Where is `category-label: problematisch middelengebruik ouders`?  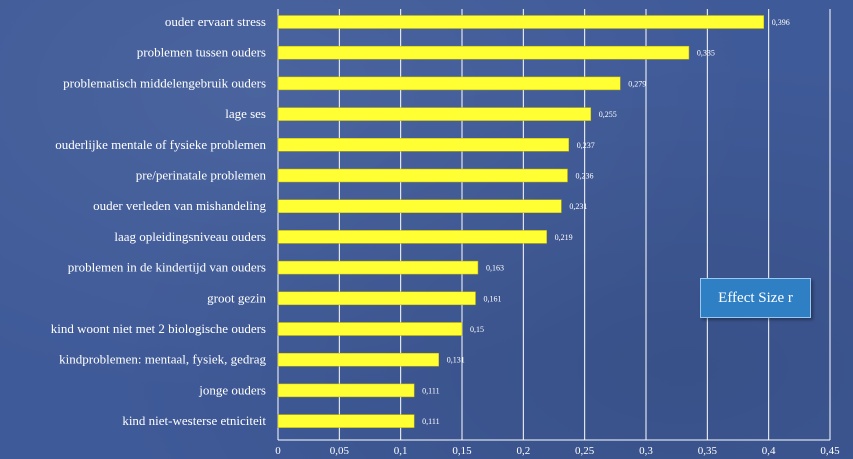 category-label: problematisch middelengebruik ouders is located at coordinates (164, 82).